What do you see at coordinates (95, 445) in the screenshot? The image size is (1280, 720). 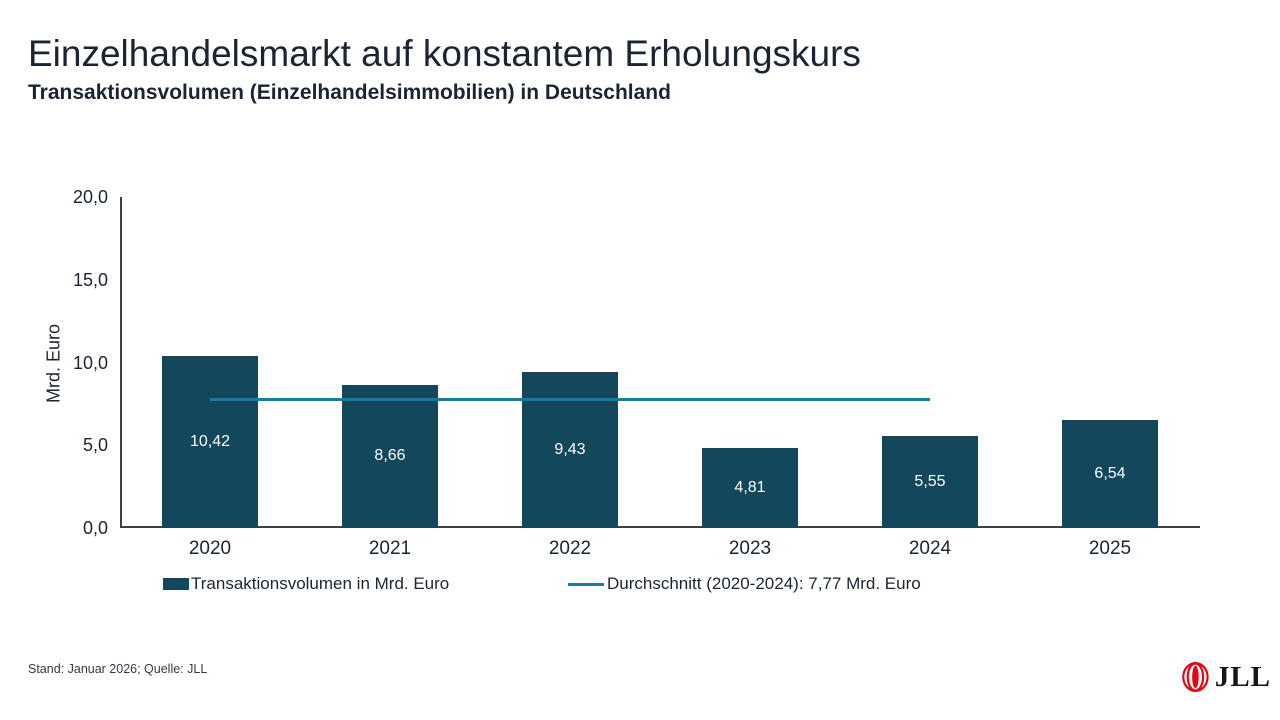 I see `y-axis-tick-label: 5,0` at bounding box center [95, 445].